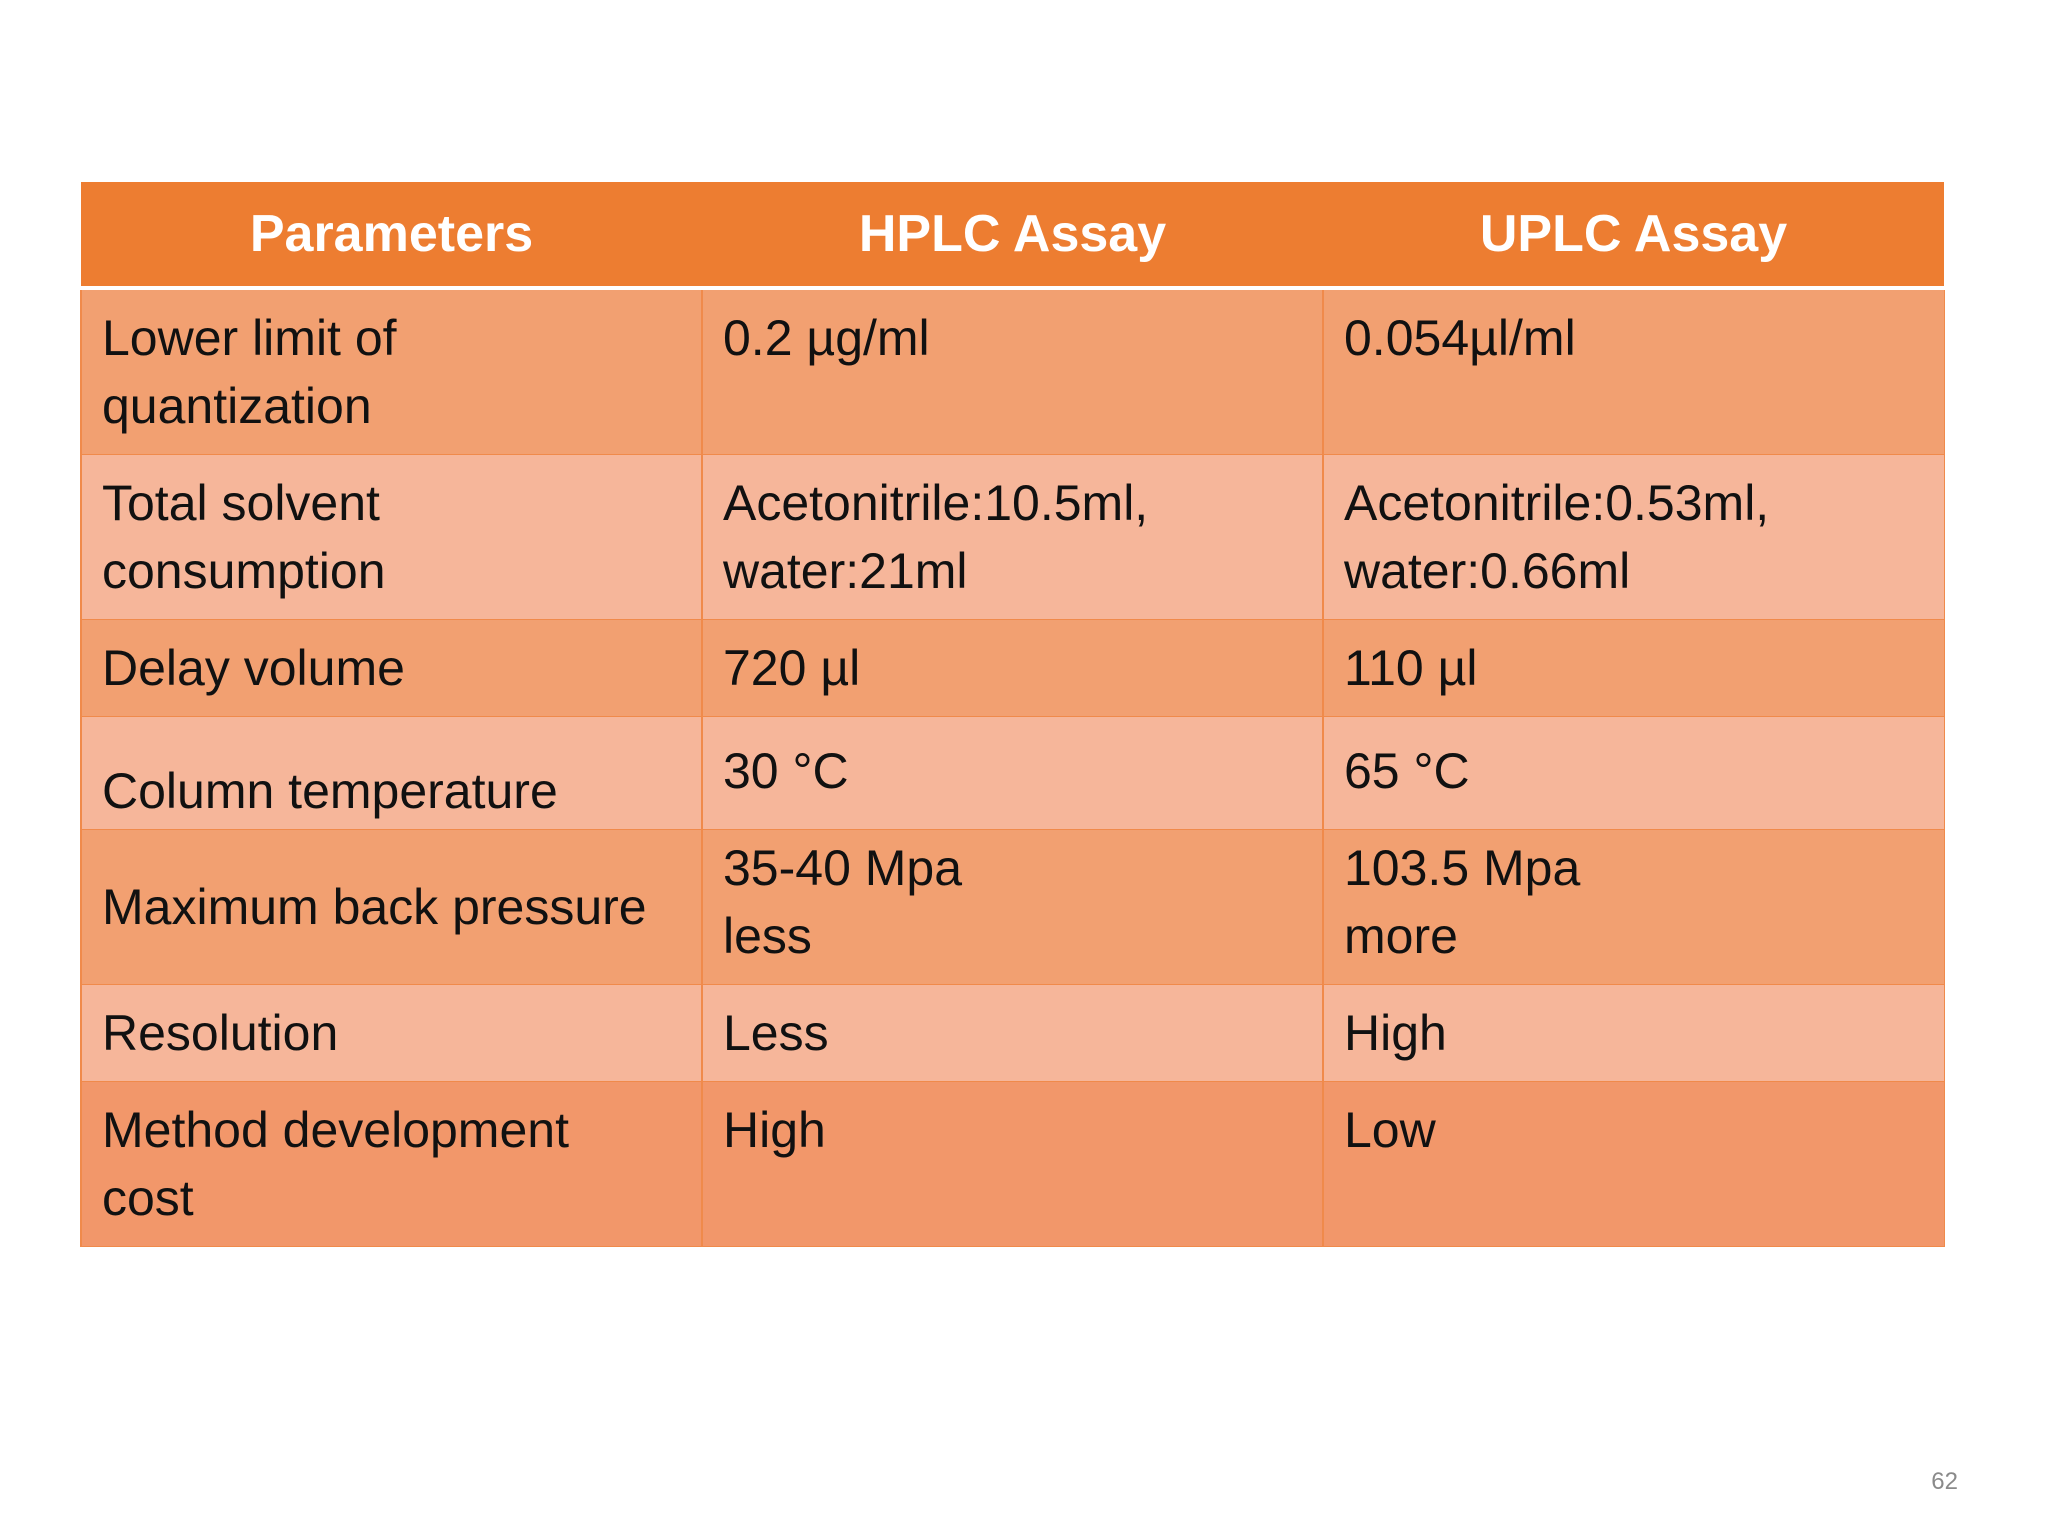 This screenshot has height=1536, width=2048. Describe the element at coordinates (1633, 1164) in the screenshot. I see `uplc-cell: Low` at that location.